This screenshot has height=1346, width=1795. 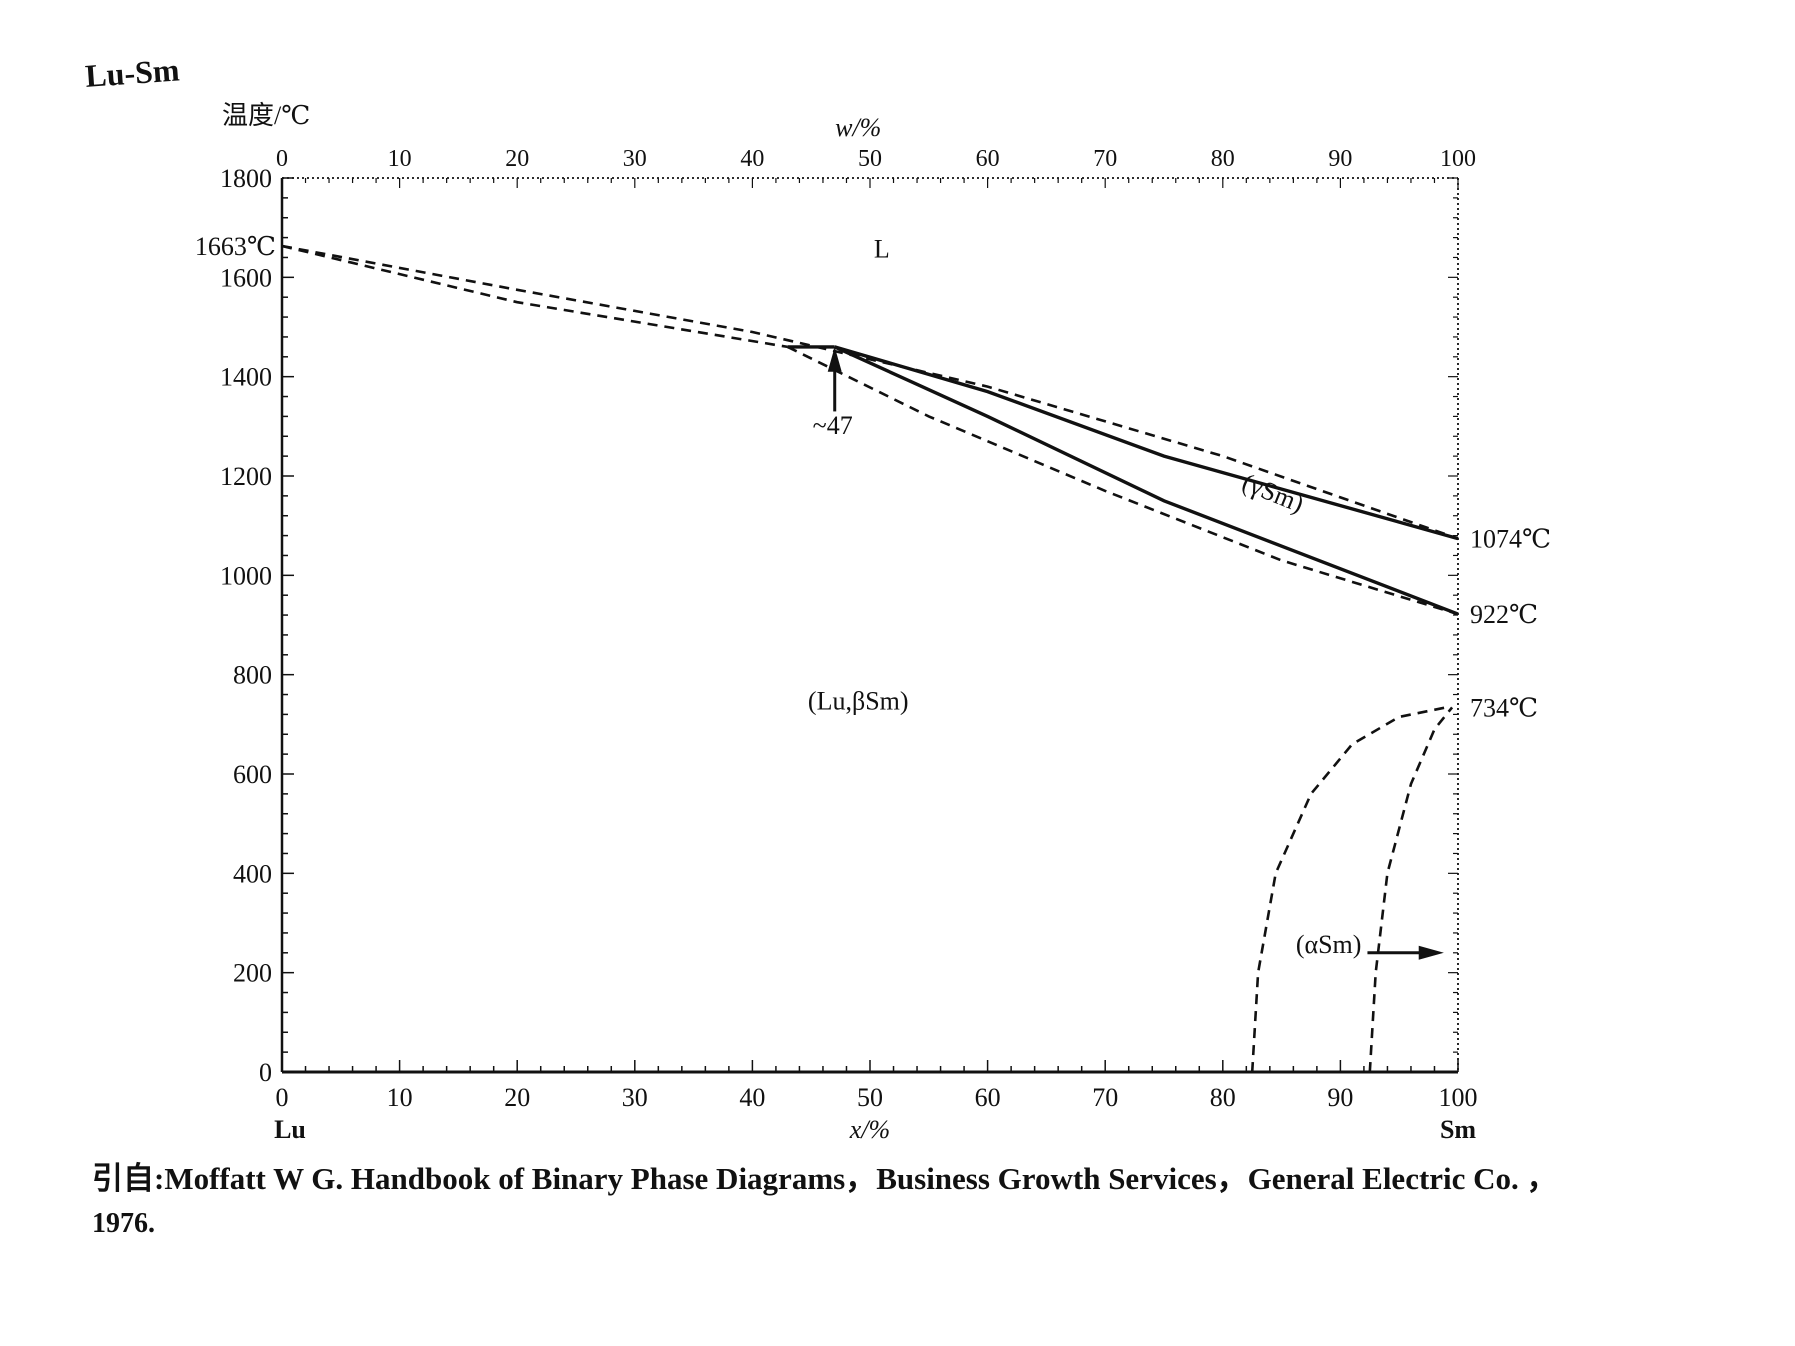 What do you see at coordinates (123, 1223) in the screenshot?
I see `source-year: 1976.` at bounding box center [123, 1223].